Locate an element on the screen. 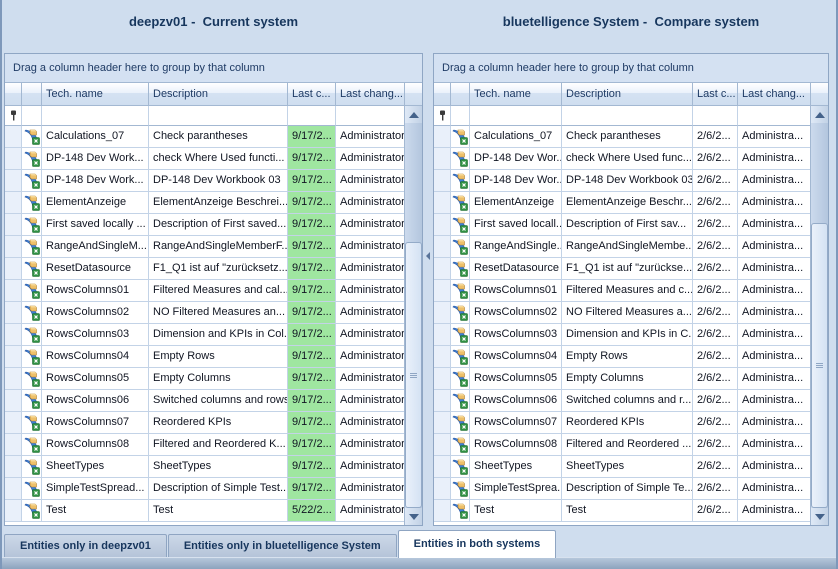 The width and height of the screenshot is (838, 569). tab-entities-only-current: Entities only in deepzv01 is located at coordinates (85, 546).